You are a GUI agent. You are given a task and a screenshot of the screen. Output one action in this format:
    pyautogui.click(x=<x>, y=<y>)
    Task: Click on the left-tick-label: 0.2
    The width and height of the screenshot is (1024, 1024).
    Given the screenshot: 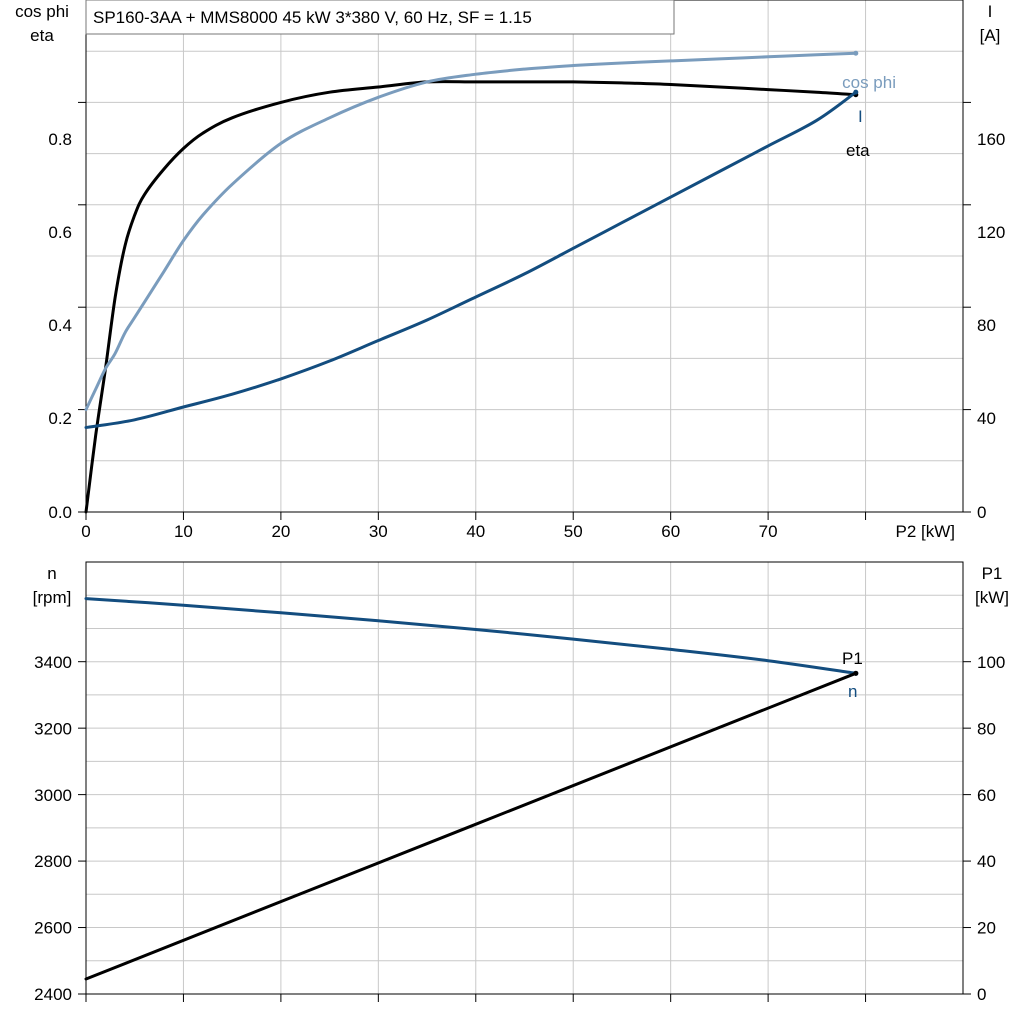 What is the action you would take?
    pyautogui.click(x=60, y=418)
    